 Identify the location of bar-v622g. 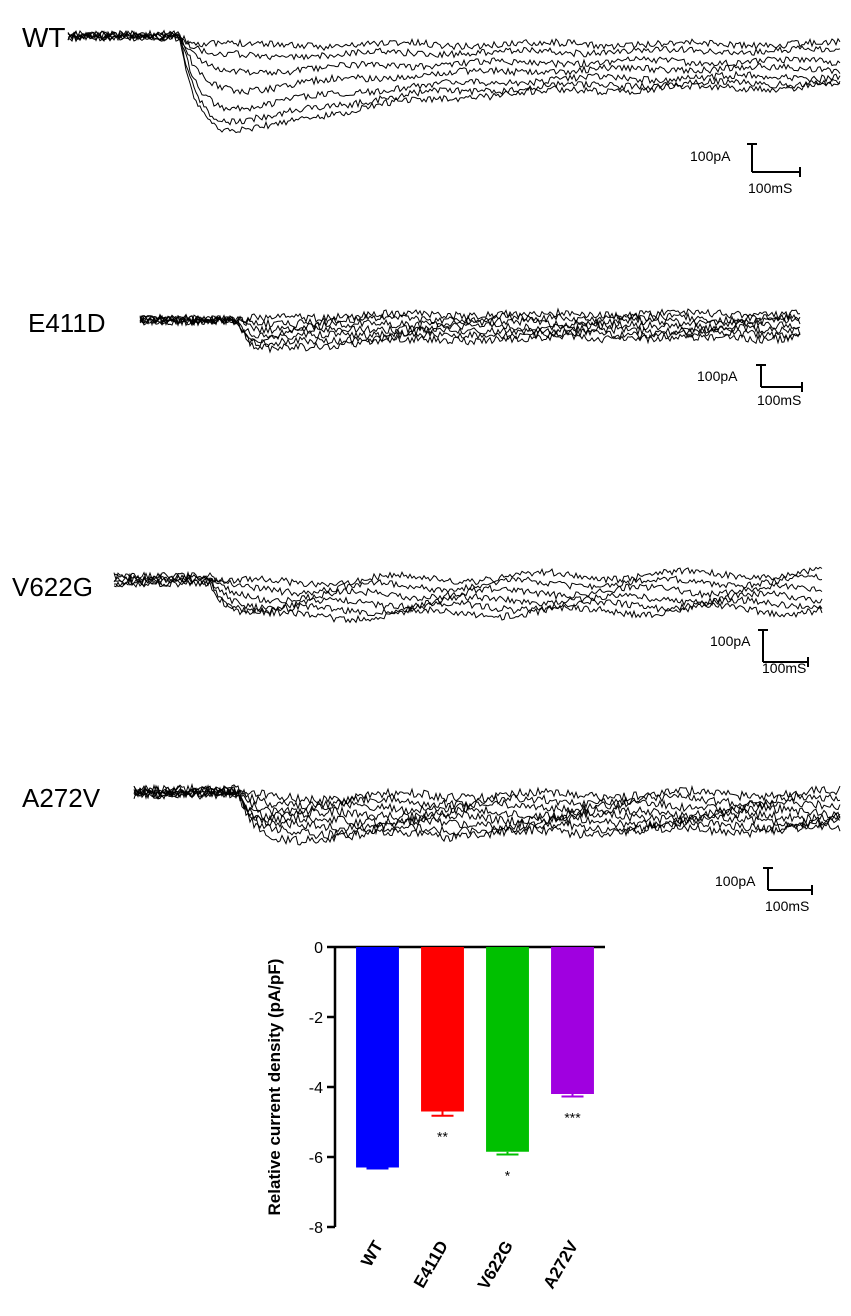
(507, 1049).